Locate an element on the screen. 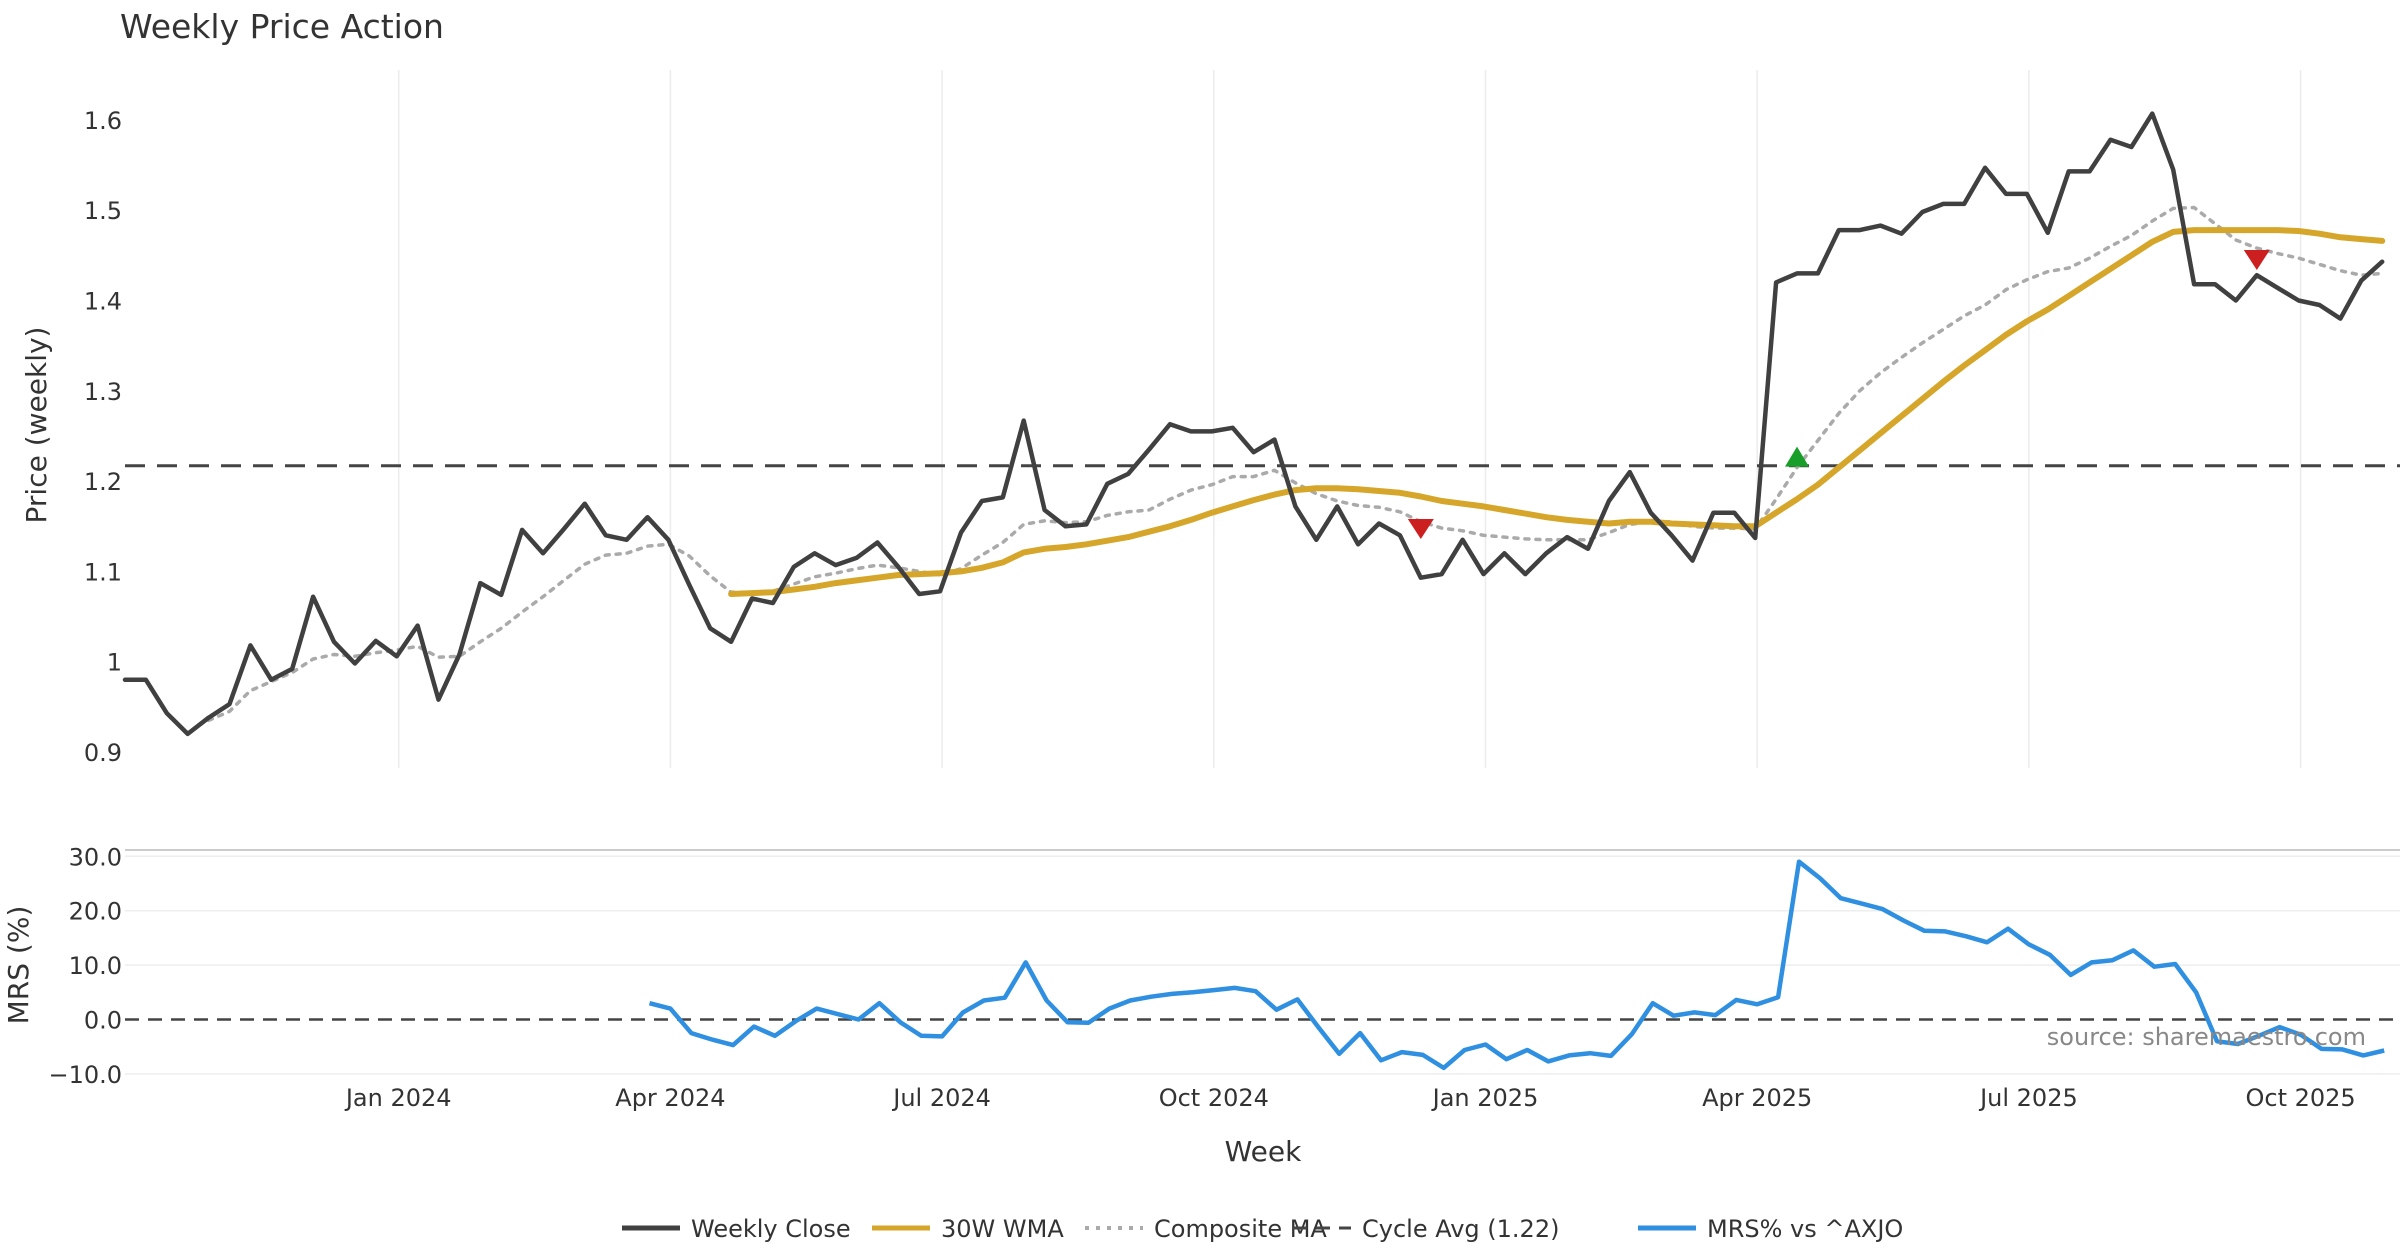  x-tick: Jul 2025 is located at coordinates (2028, 1098).